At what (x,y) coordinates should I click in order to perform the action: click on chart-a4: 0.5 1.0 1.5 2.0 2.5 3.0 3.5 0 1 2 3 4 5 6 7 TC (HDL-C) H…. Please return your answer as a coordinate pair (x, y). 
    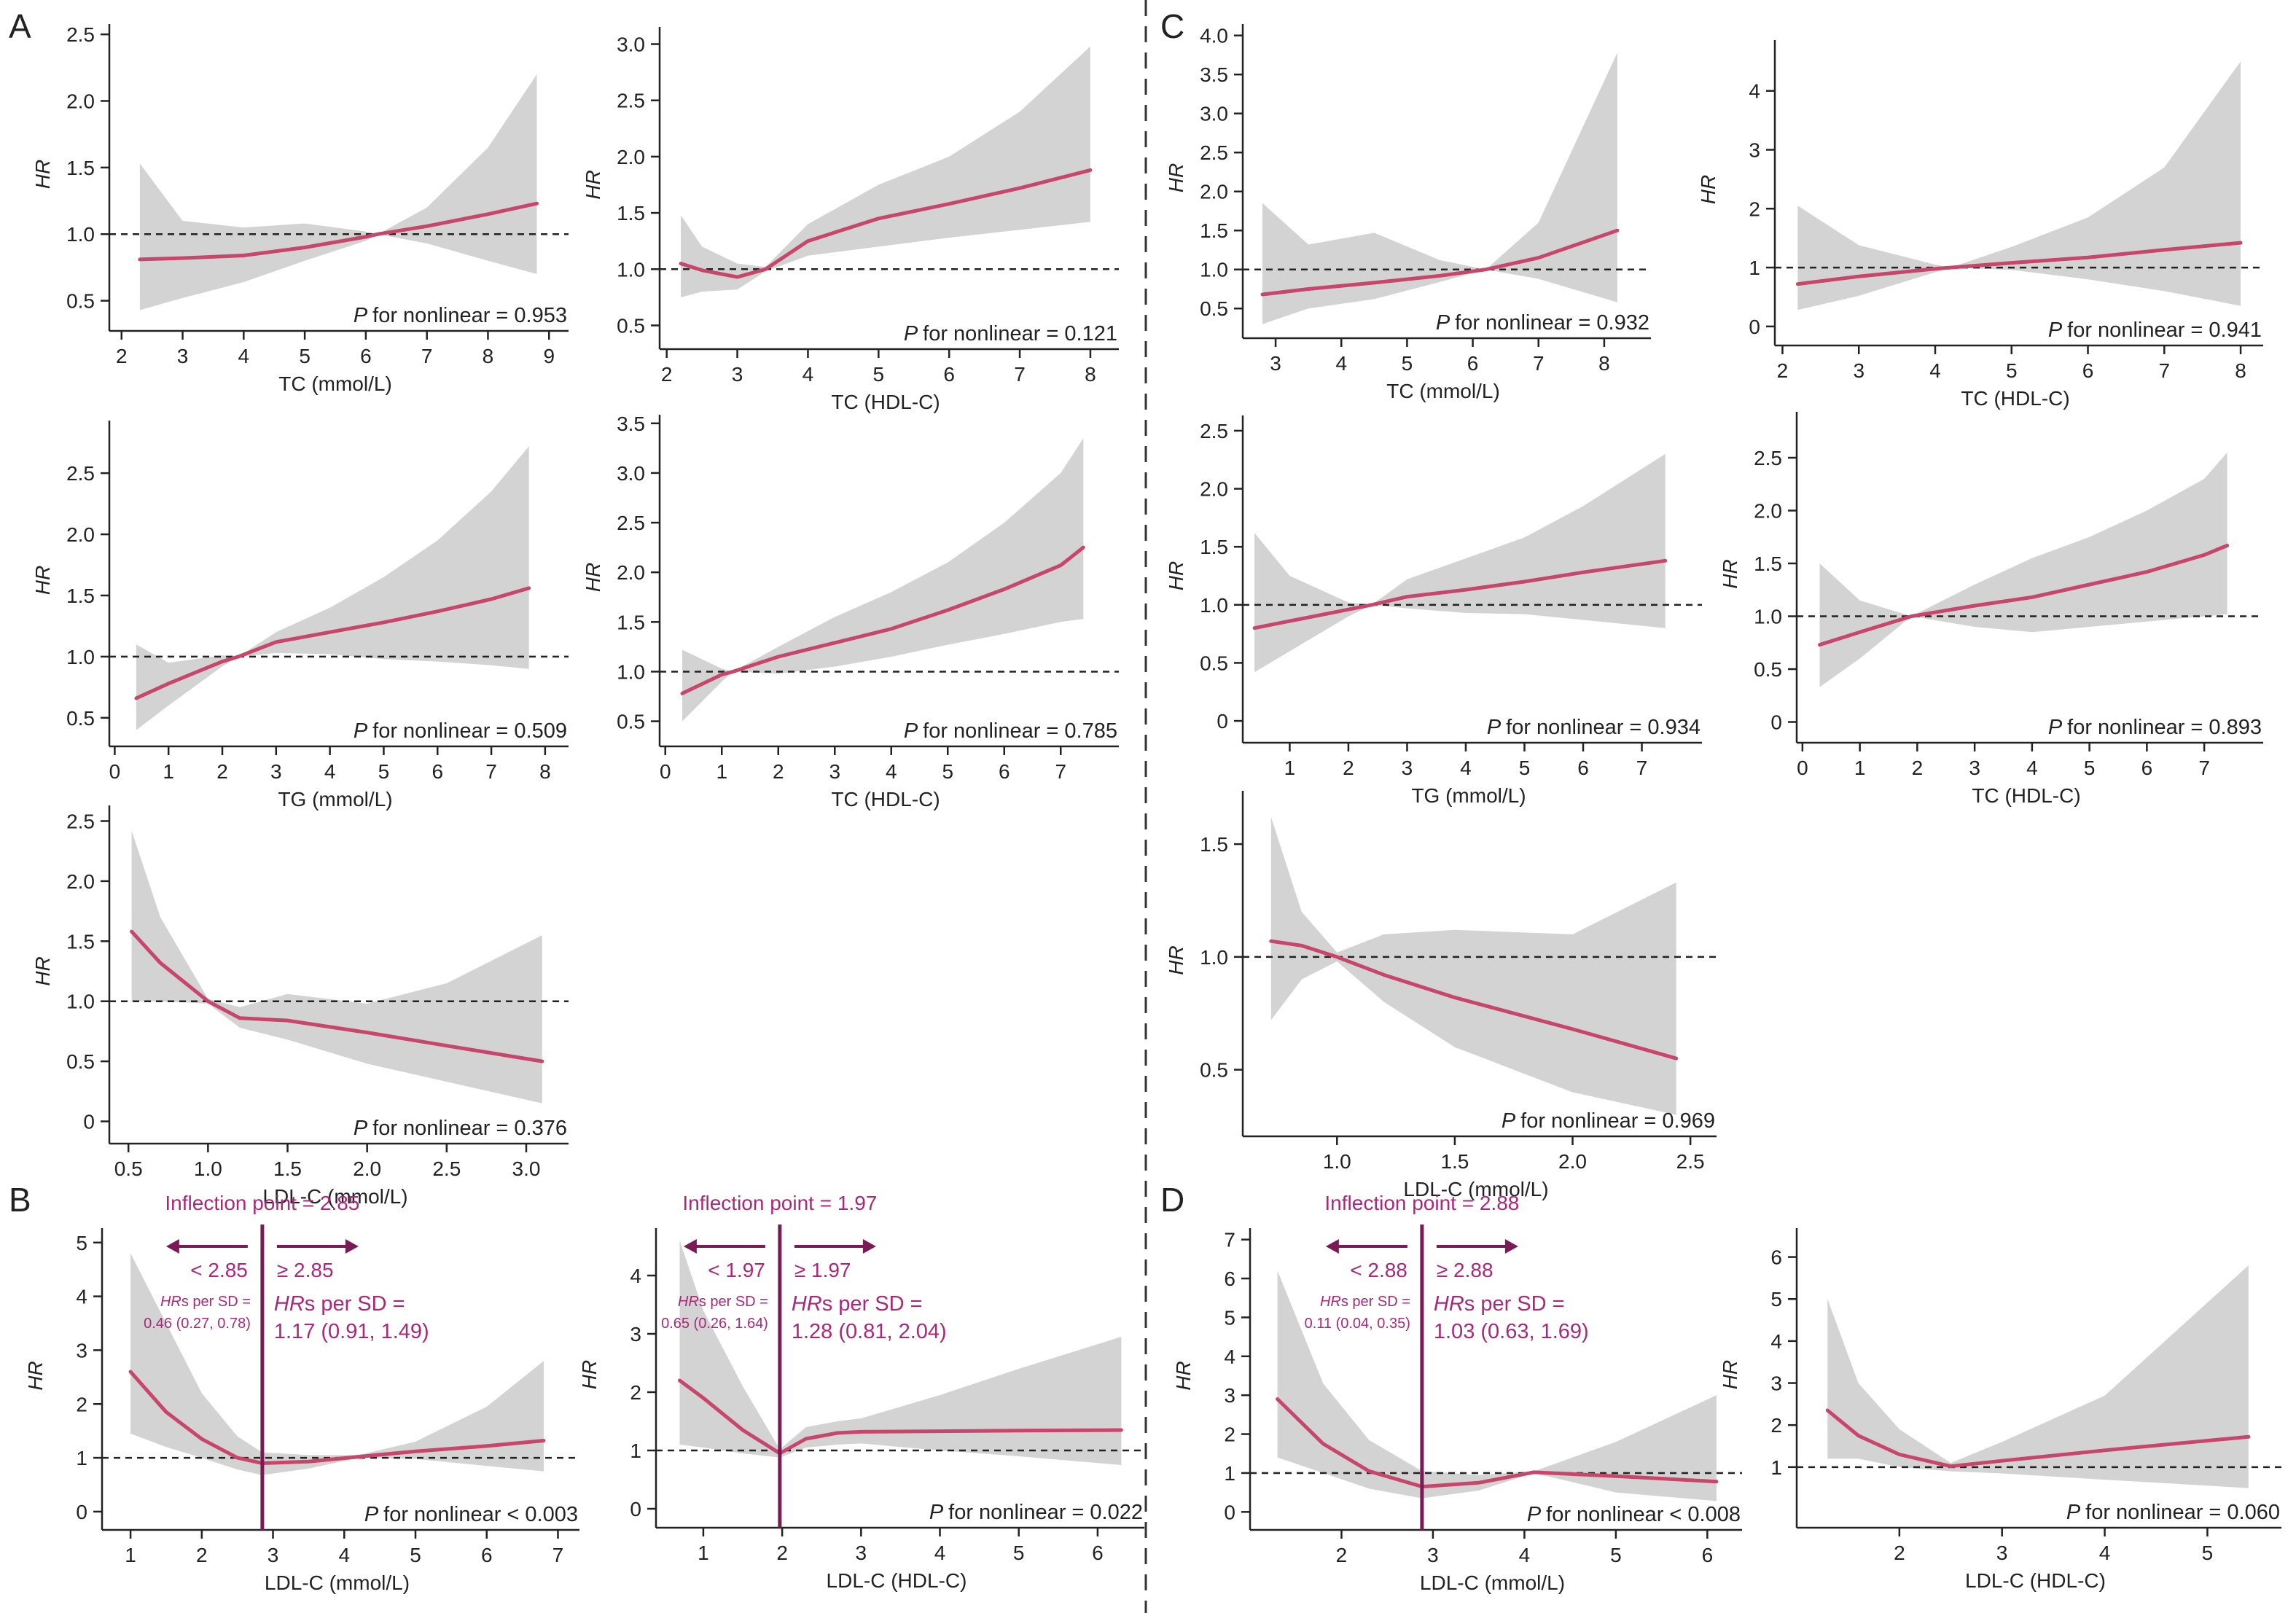
    Looking at the image, I should click on (850, 612).